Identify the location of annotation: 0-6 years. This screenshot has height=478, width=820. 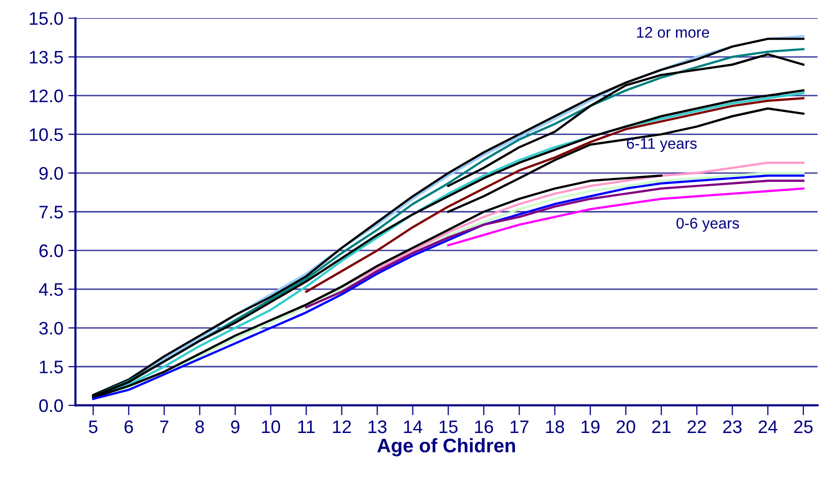
(708, 225).